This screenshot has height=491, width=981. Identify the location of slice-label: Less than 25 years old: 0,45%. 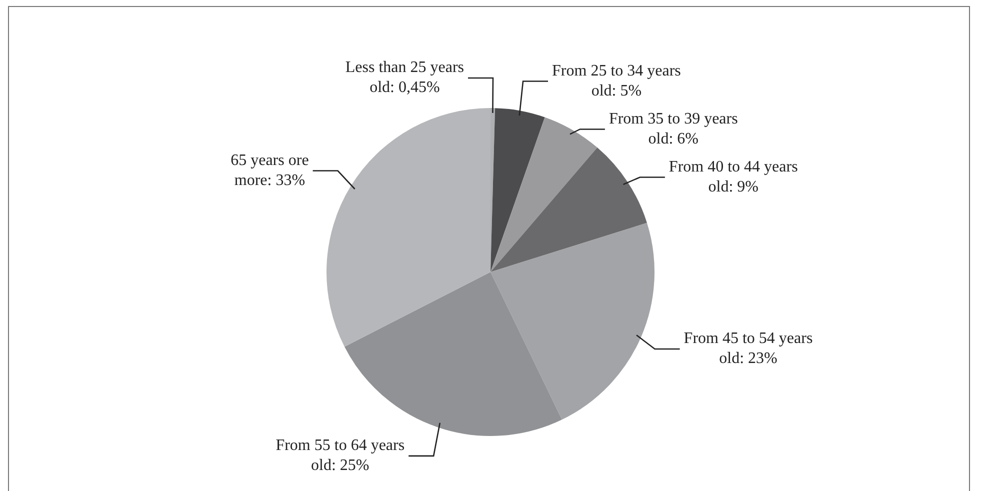
(404, 77).